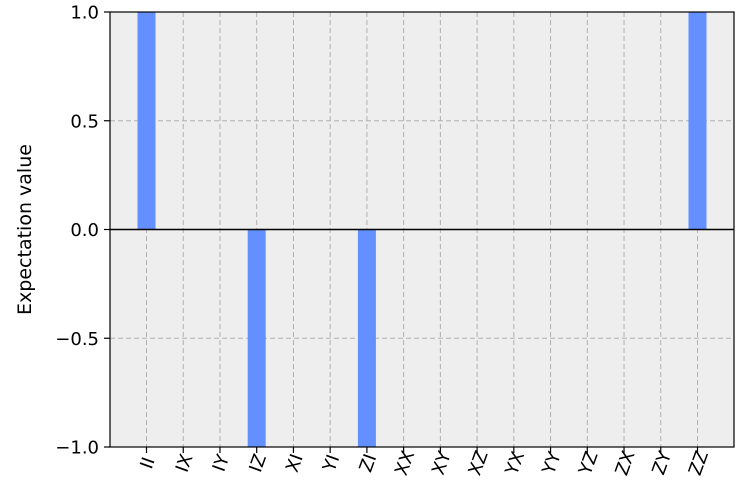  What do you see at coordinates (222, 462) in the screenshot?
I see `x-tick-label: IY` at bounding box center [222, 462].